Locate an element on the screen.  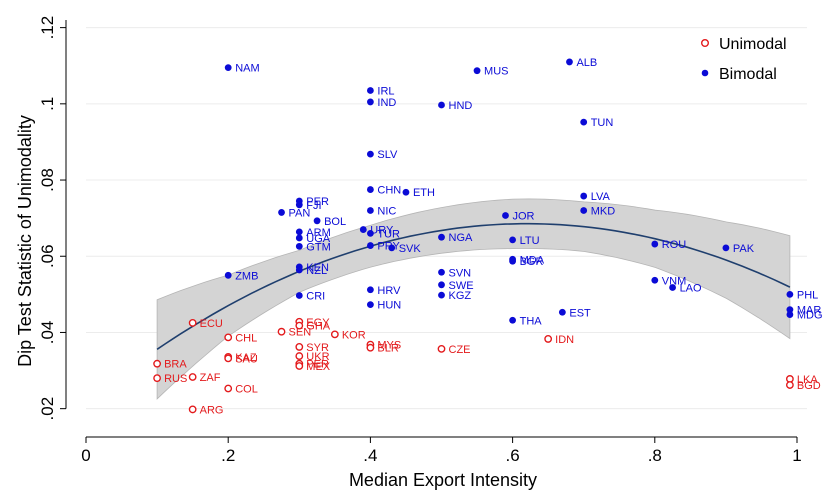
point-alb is located at coordinates (569, 62).